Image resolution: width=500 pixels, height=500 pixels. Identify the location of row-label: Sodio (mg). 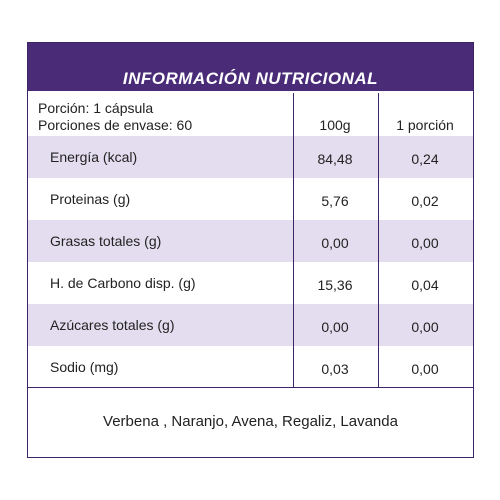
(84, 367).